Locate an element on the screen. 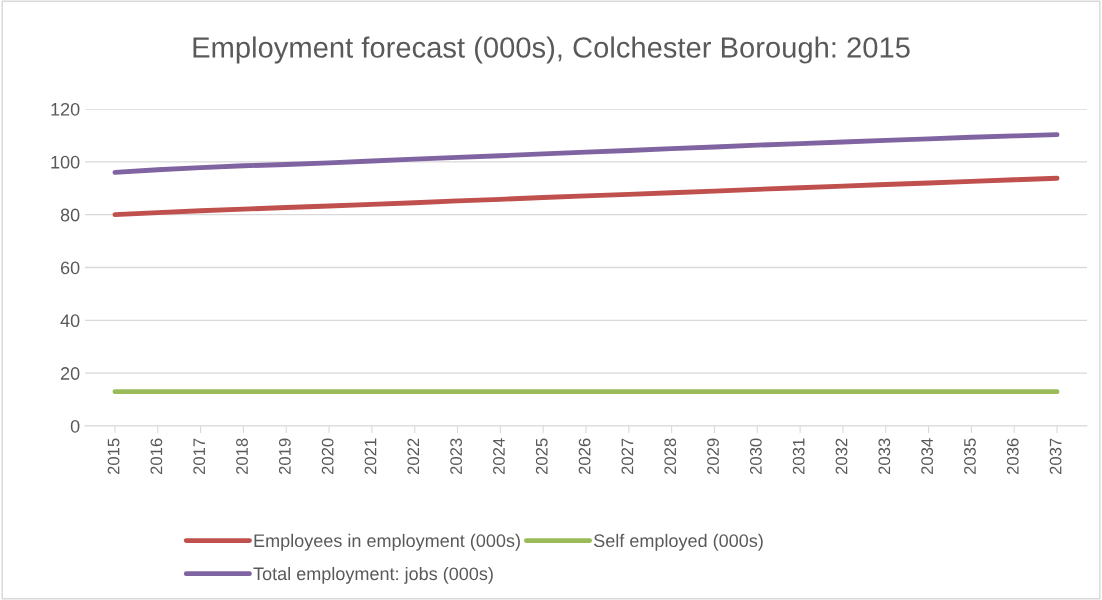 This screenshot has height=600, width=1102. x-tick-label: 2035 is located at coordinates (970, 456).